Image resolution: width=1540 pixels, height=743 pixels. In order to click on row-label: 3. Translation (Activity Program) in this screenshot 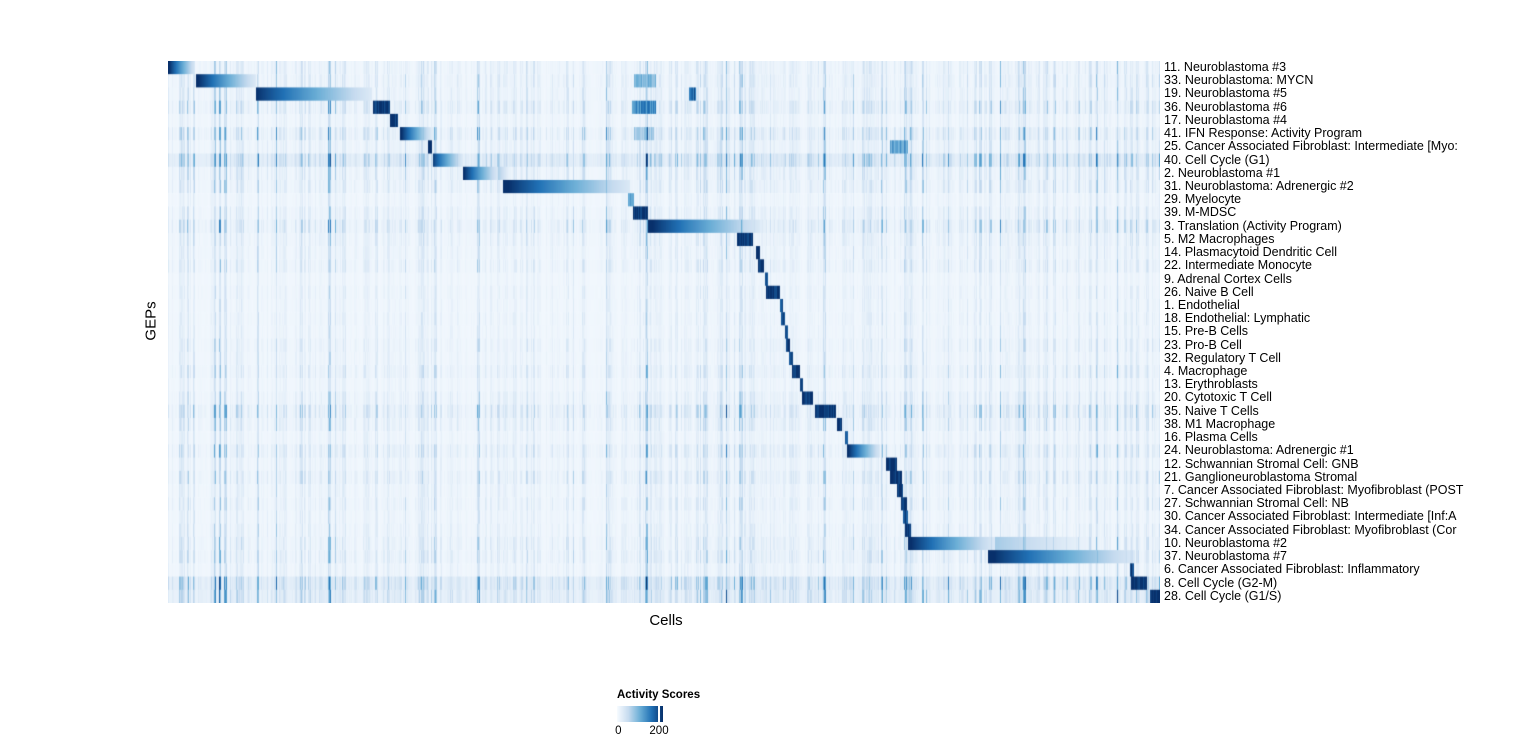, I will do `click(1253, 225)`.